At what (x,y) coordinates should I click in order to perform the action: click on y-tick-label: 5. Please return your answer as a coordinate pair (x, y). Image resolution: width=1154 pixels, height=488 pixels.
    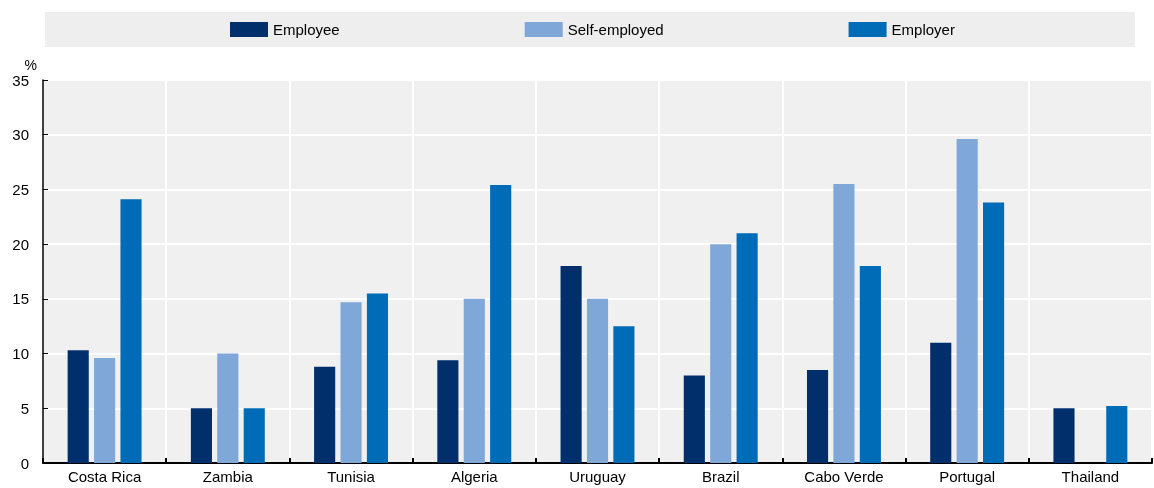
    Looking at the image, I should click on (24, 408).